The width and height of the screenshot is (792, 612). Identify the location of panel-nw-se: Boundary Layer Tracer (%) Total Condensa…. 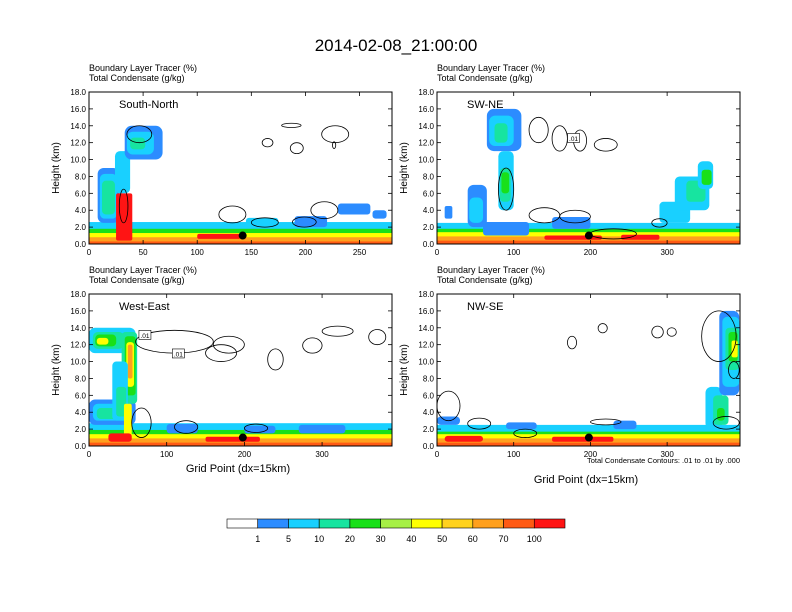
(570, 362).